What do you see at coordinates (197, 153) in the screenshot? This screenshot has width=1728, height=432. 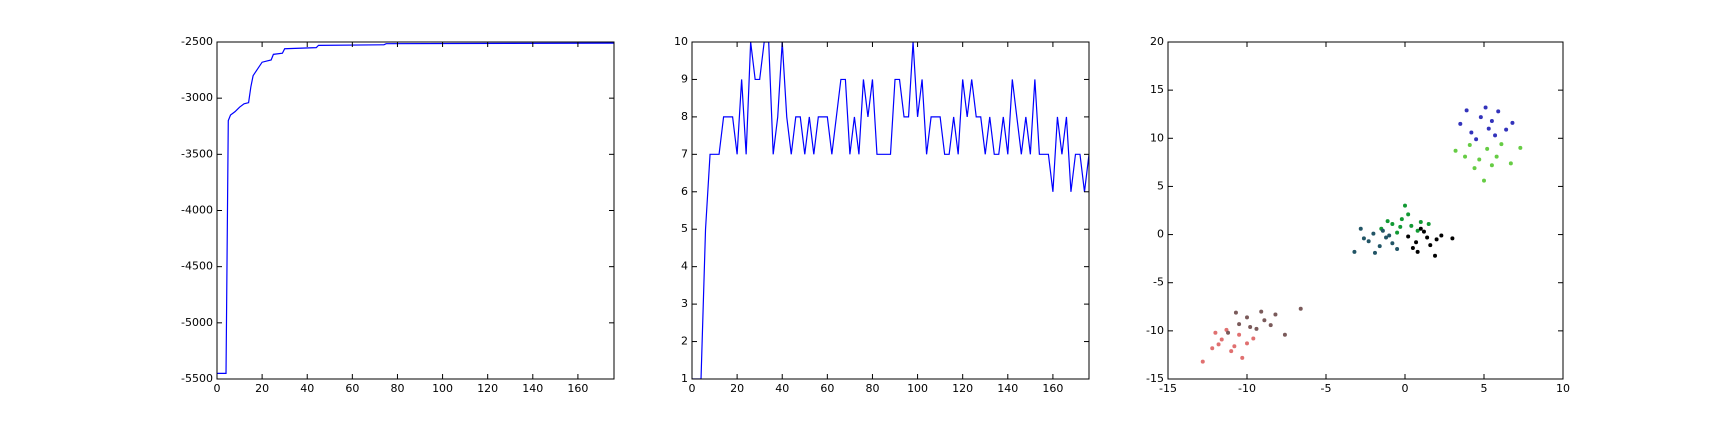 I see `y-tick-label: -3500` at bounding box center [197, 153].